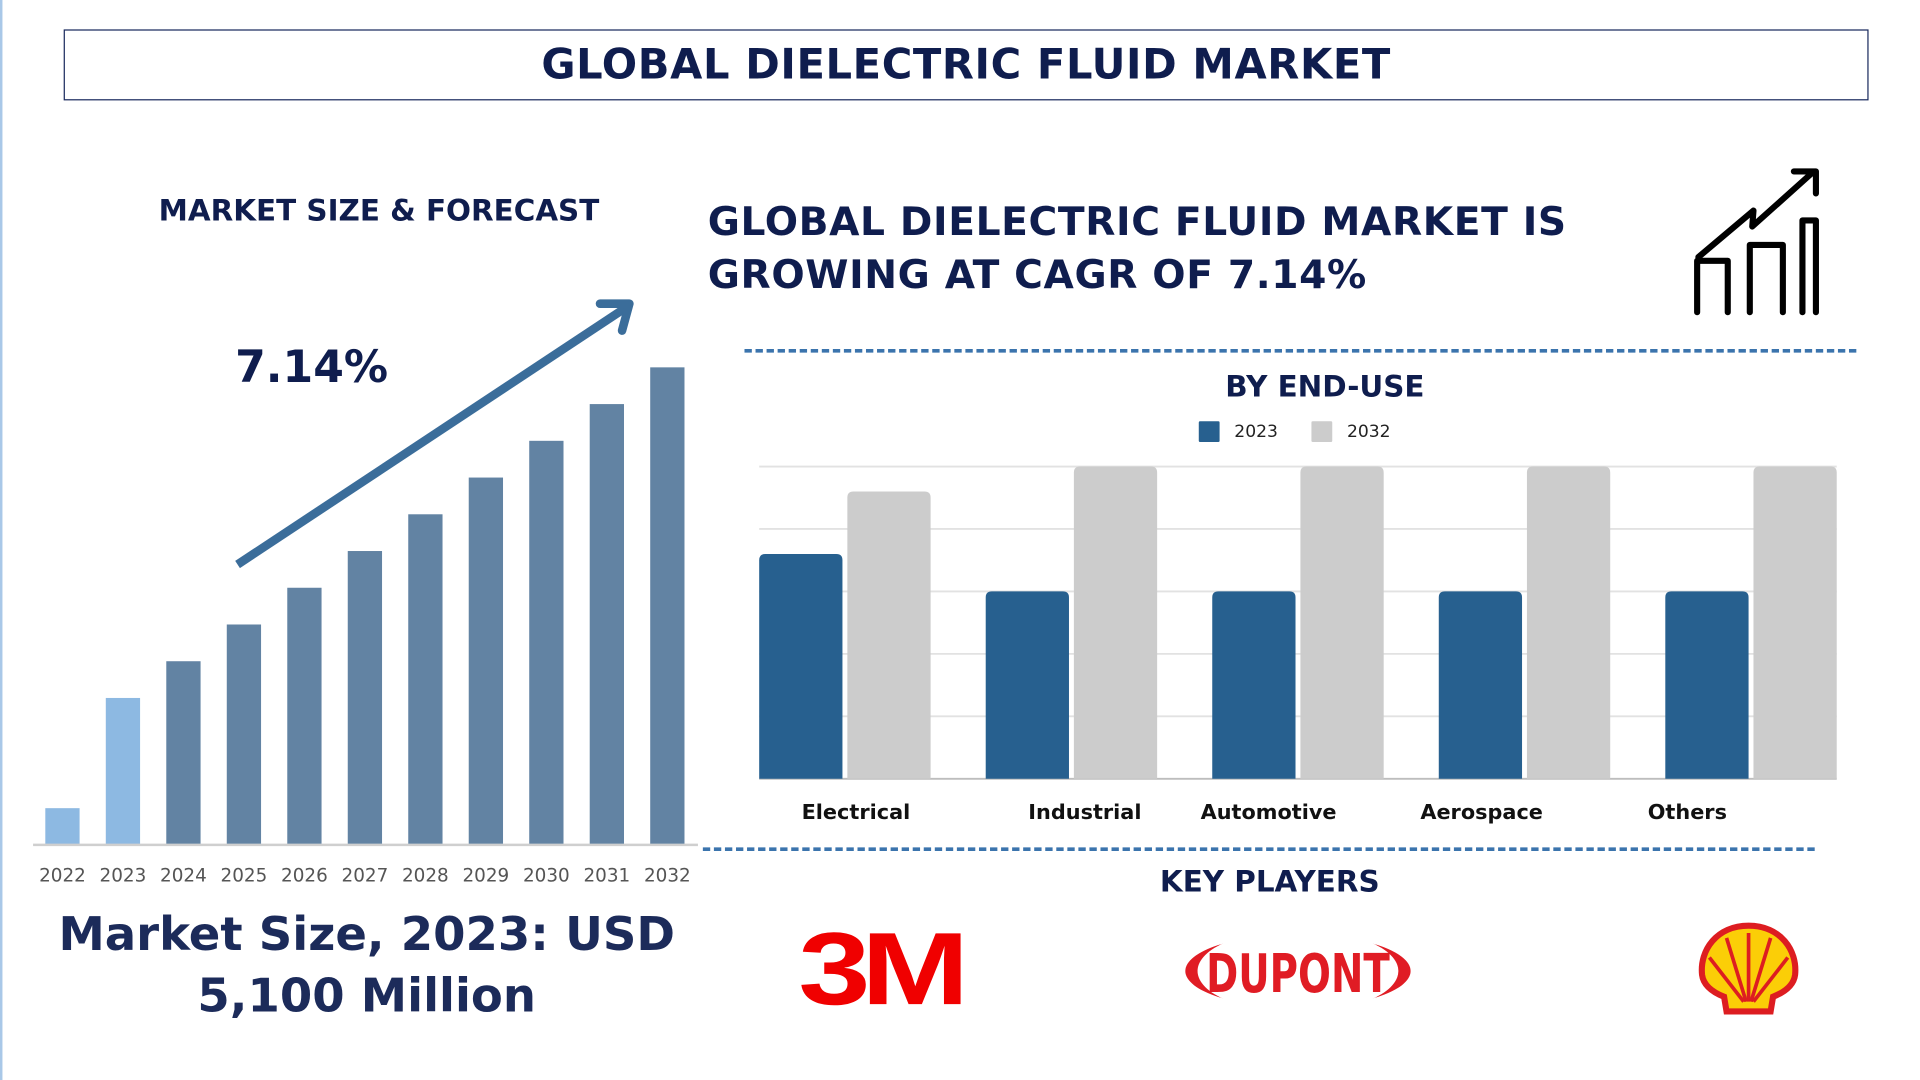 This screenshot has width=1920, height=1080. I want to click on bar-2027, so click(365, 698).